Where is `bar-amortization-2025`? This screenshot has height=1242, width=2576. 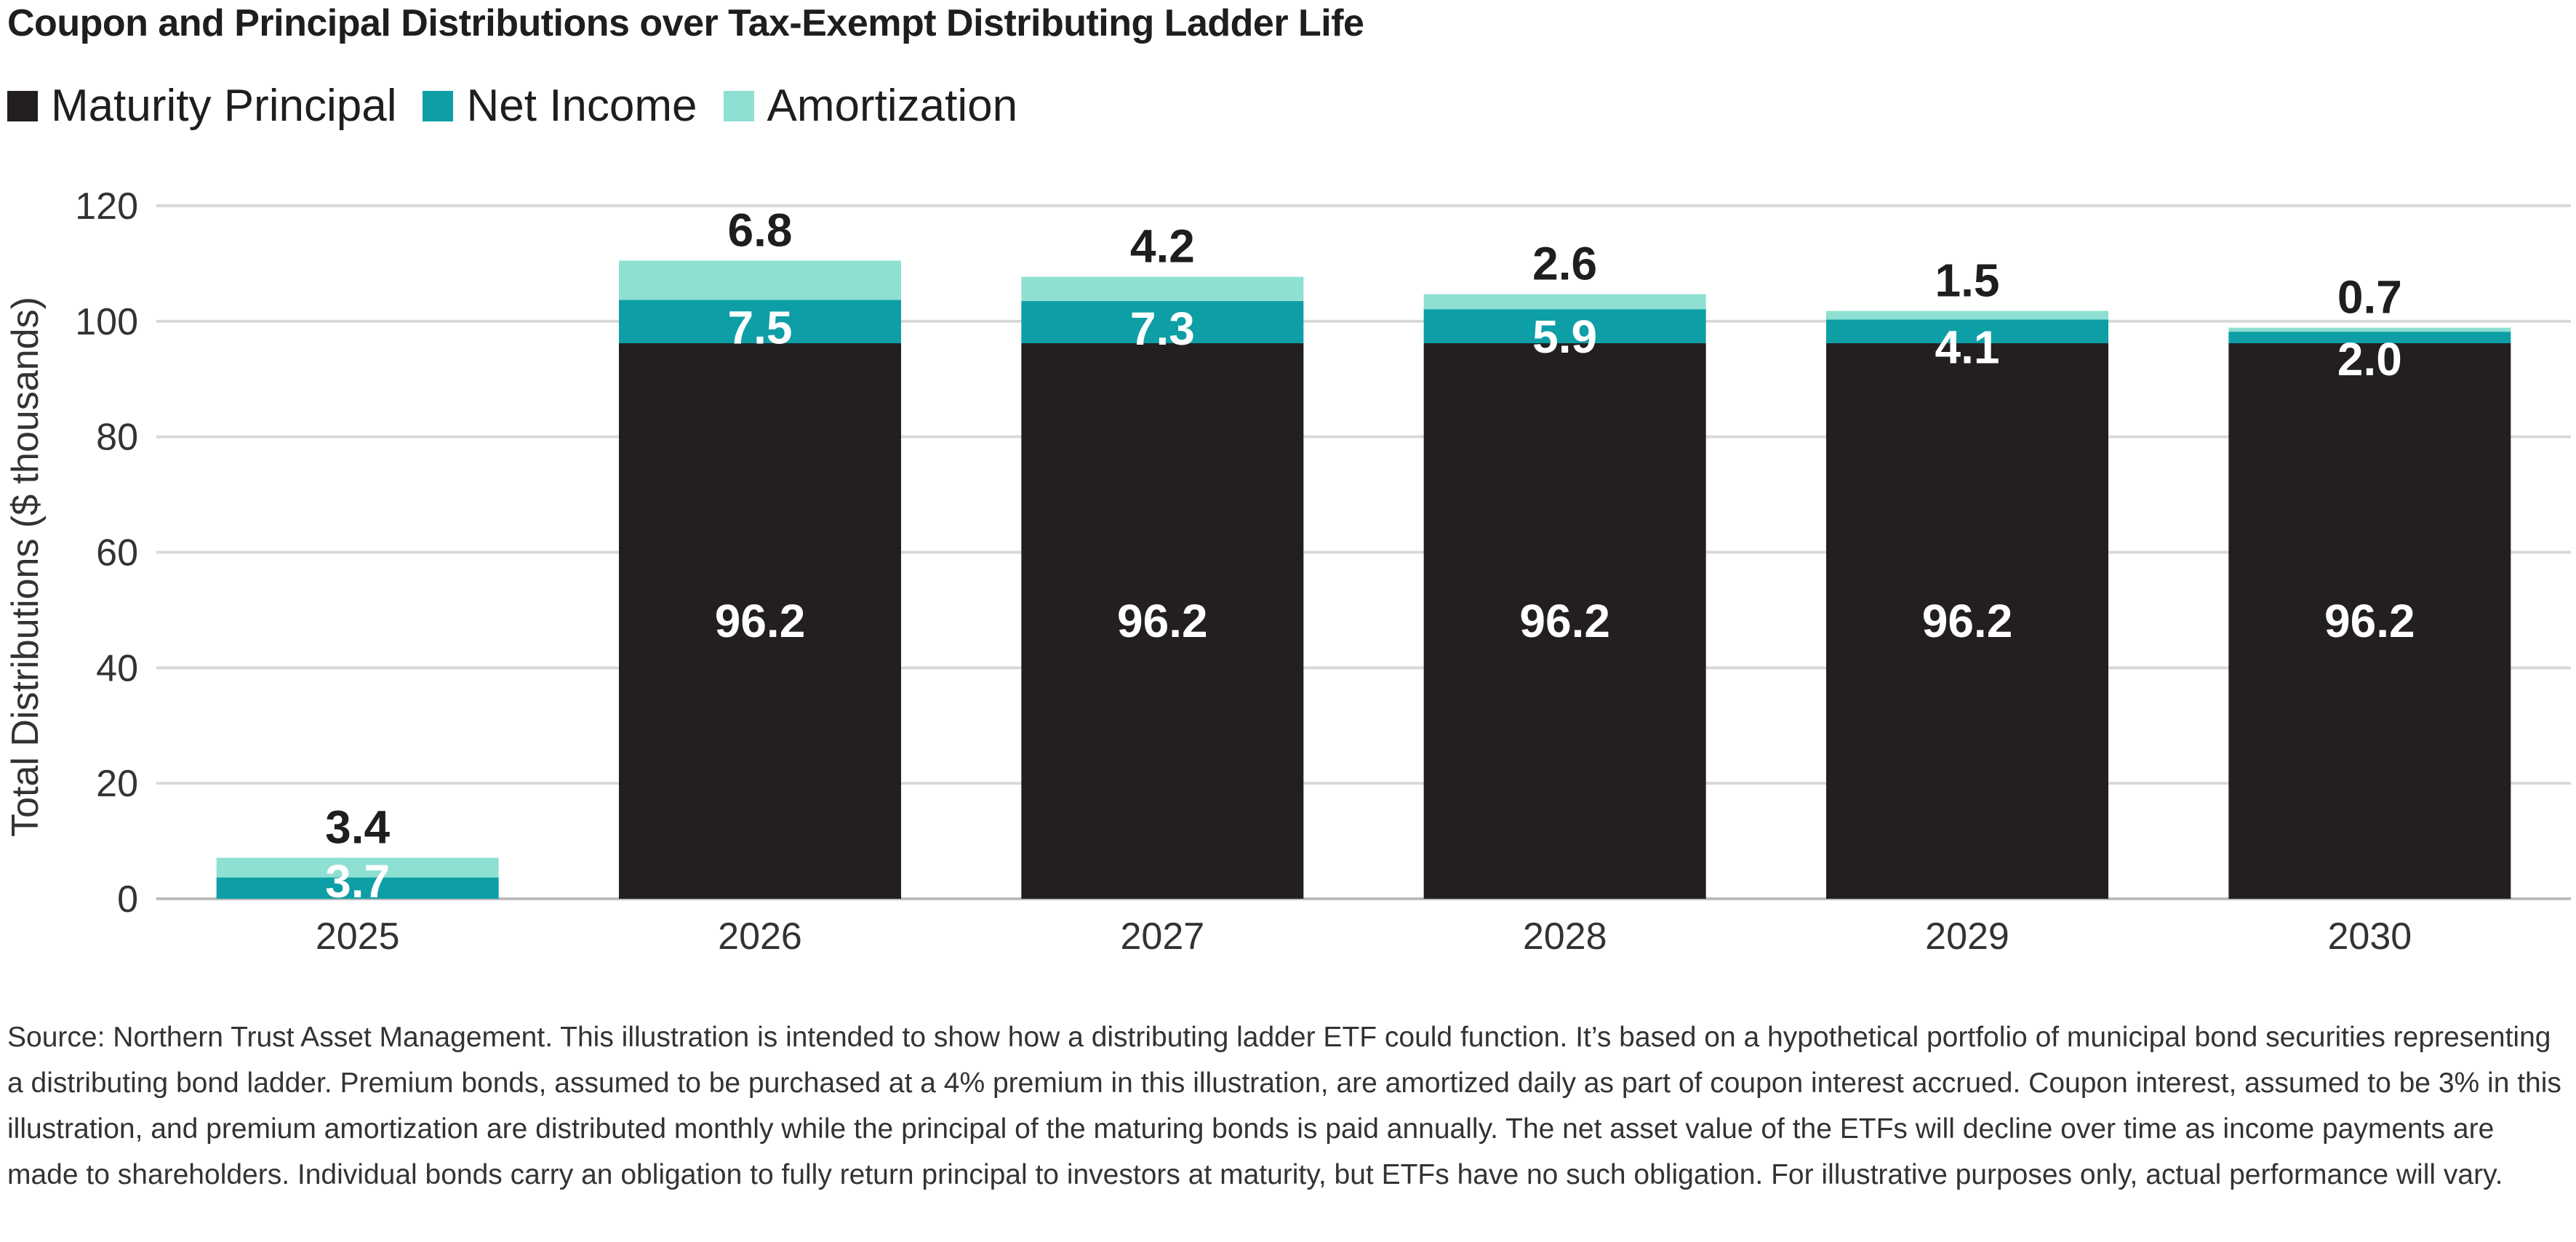
bar-amortization-2025 is located at coordinates (357, 867).